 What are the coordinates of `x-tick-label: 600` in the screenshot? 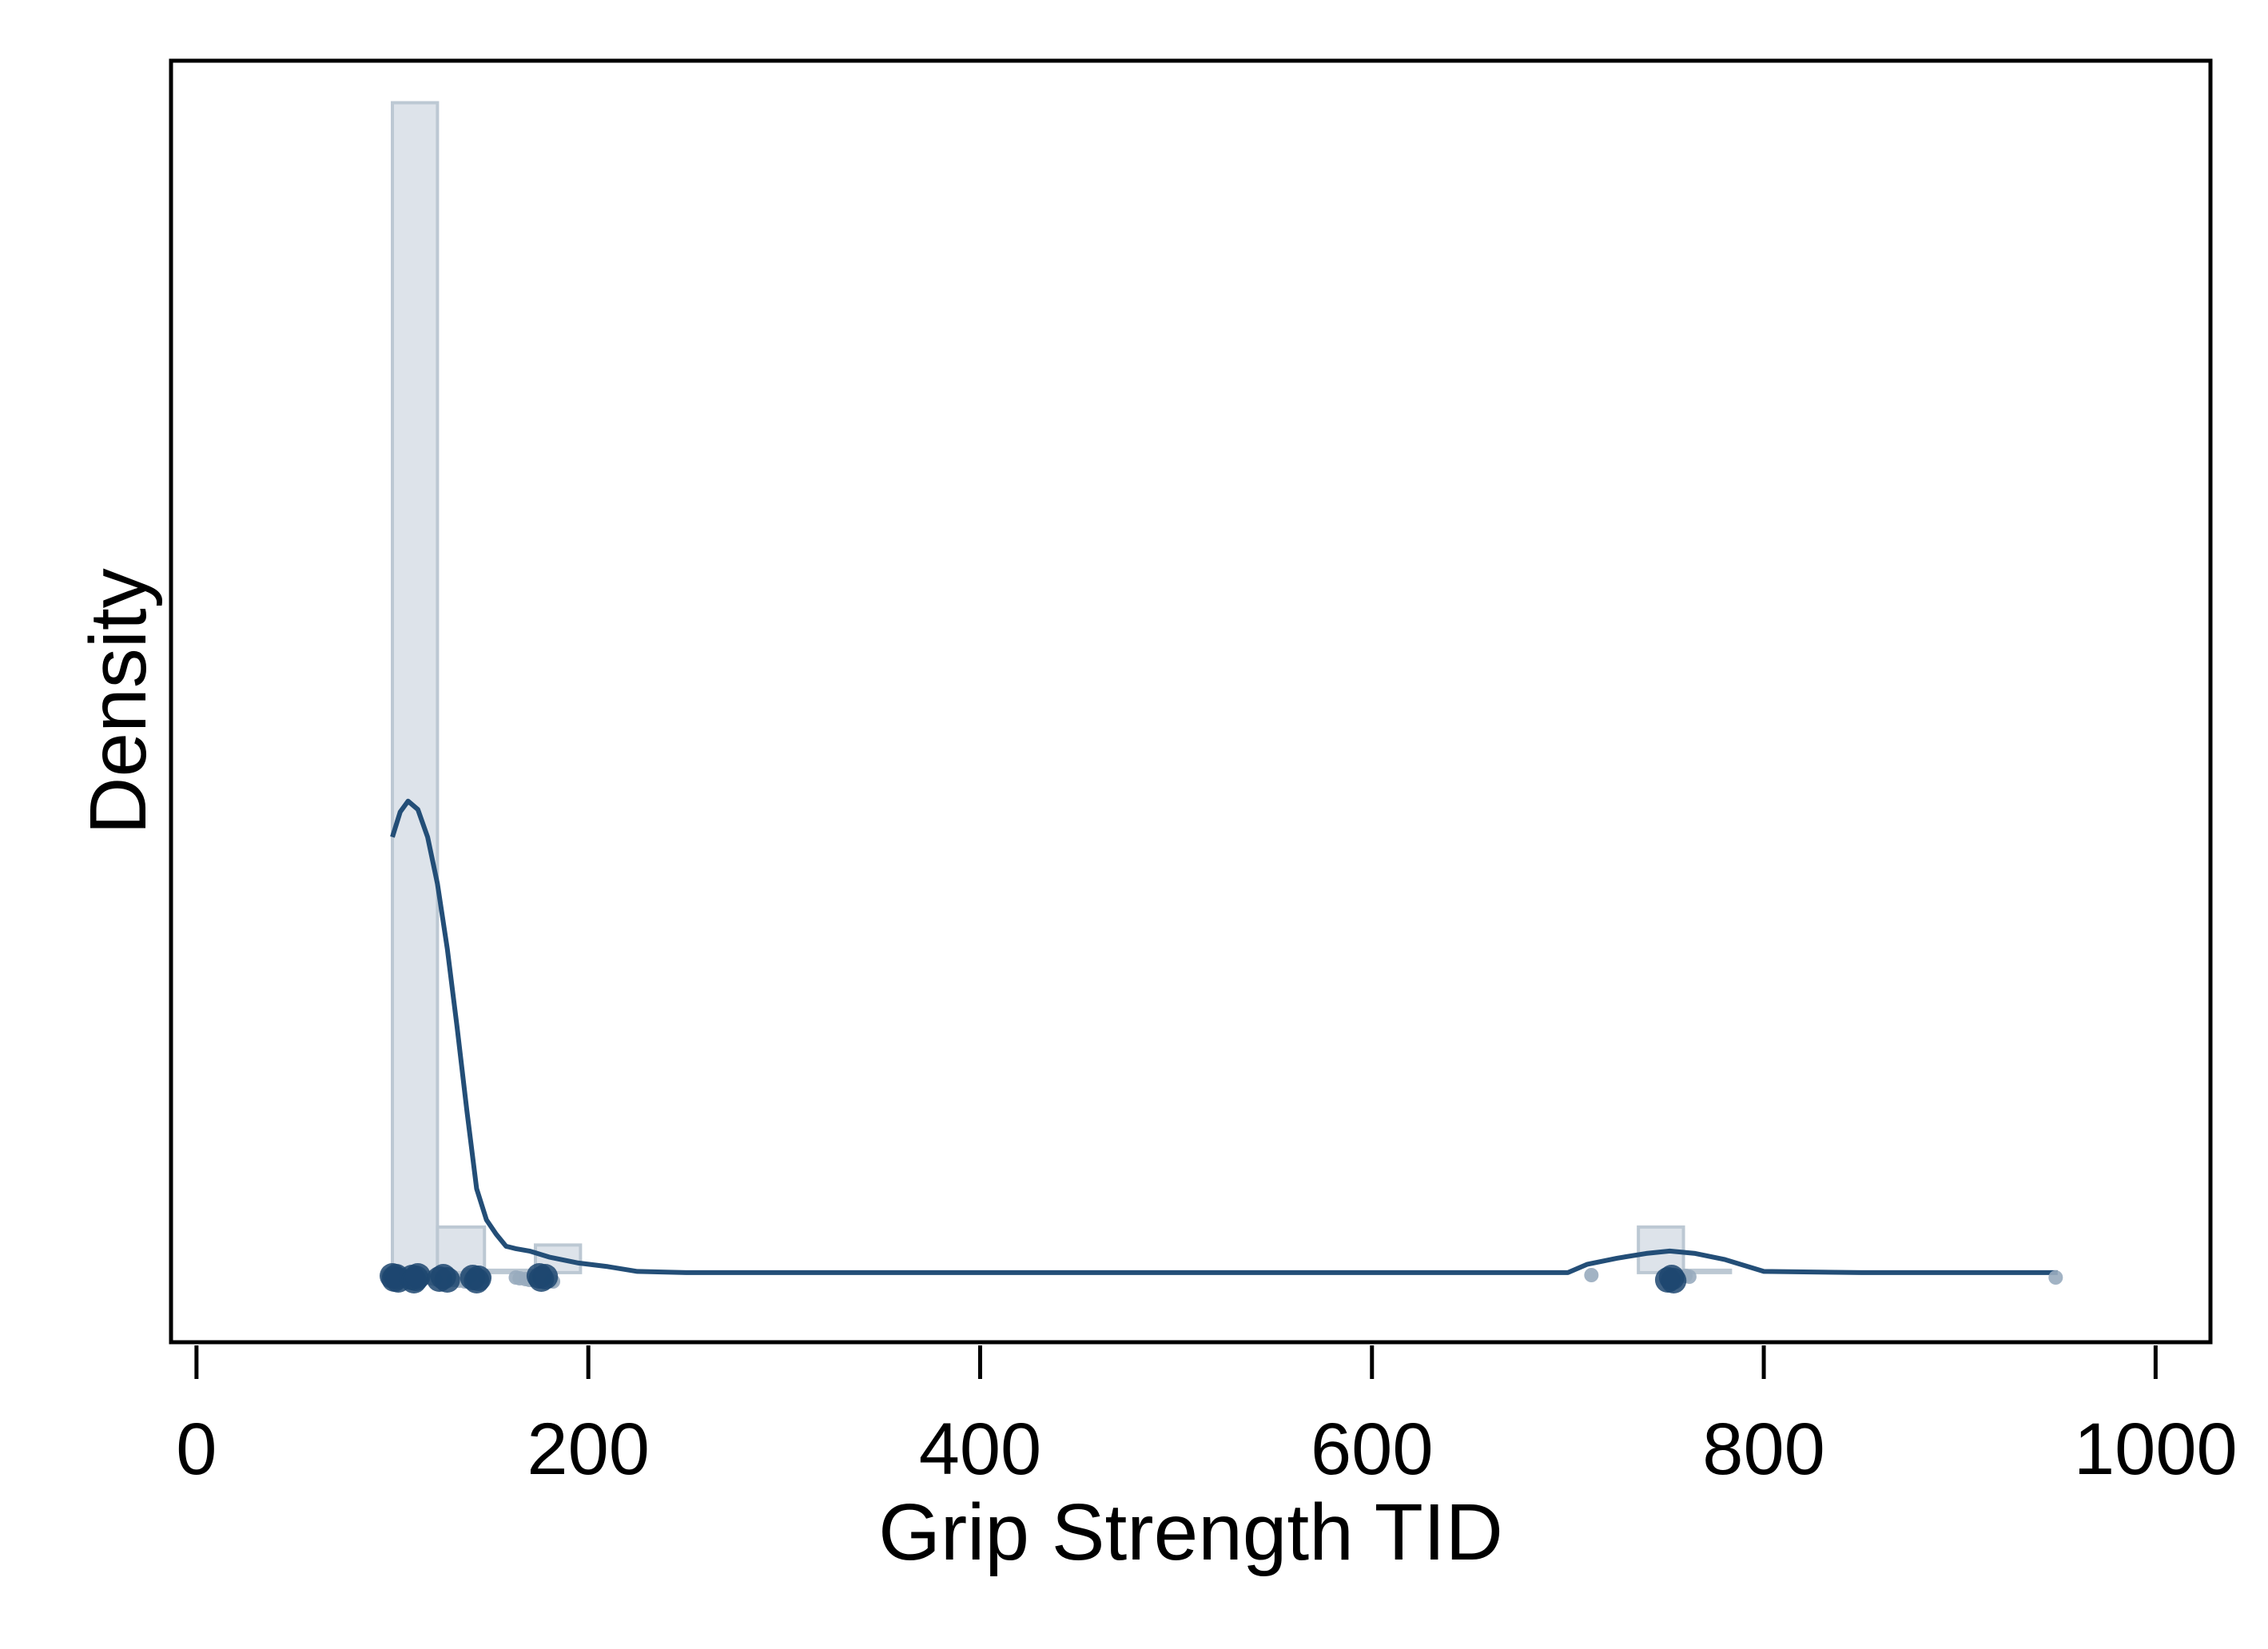 It's located at (1372, 1449).